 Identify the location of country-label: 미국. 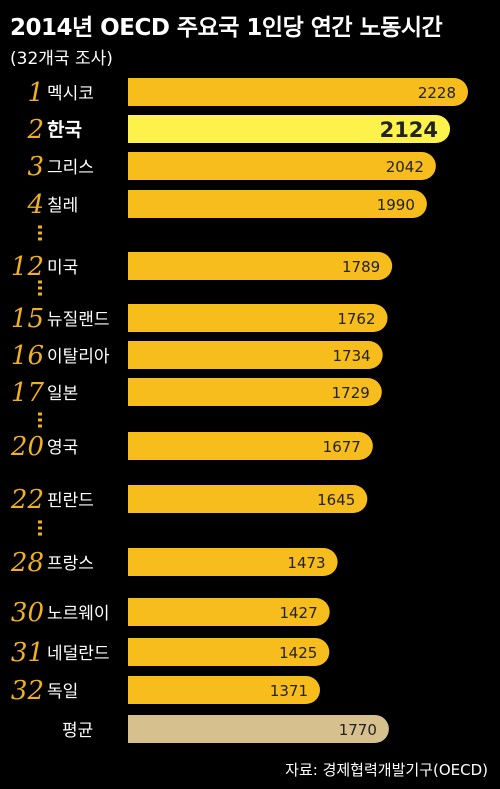
(62, 268).